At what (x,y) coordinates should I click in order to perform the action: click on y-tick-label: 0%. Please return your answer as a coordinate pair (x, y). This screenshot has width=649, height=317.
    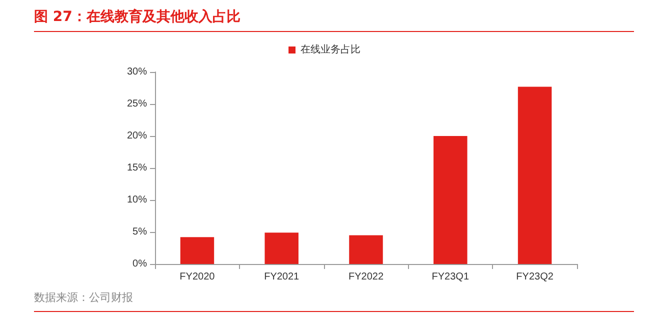
    Looking at the image, I should click on (140, 264).